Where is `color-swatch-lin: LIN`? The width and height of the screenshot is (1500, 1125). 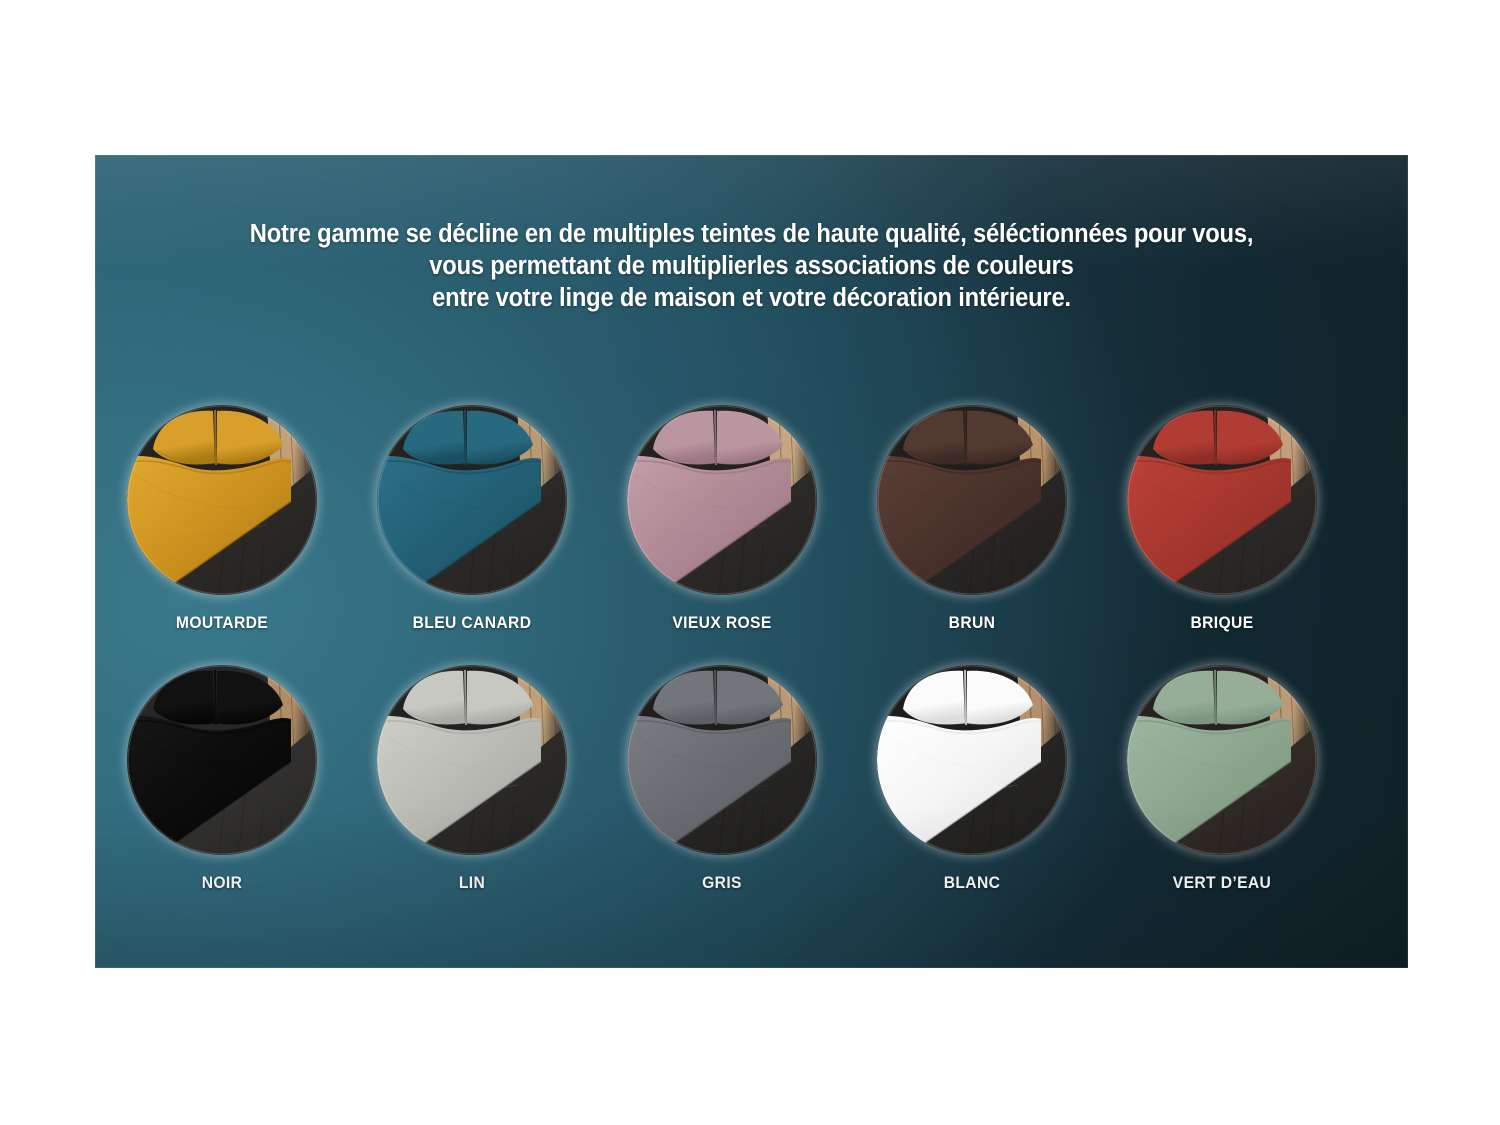 color-swatch-lin: LIN is located at coordinates (472, 772).